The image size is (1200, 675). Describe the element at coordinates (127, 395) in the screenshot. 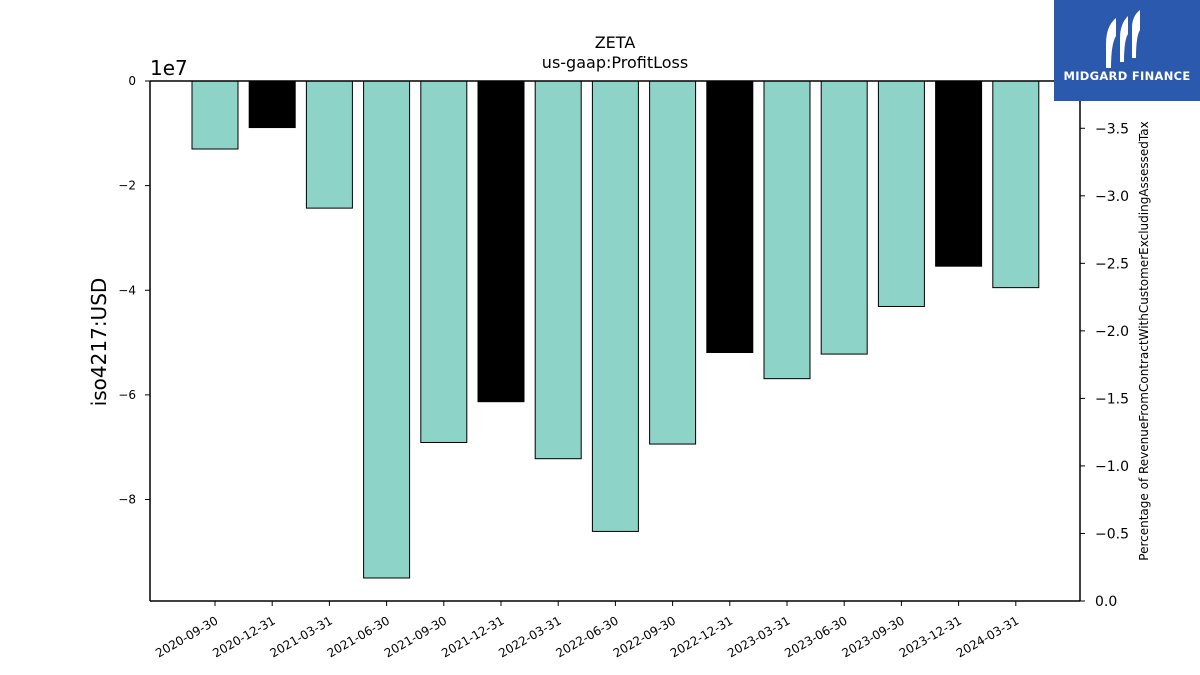

I see `y-tick-label: −6` at that location.